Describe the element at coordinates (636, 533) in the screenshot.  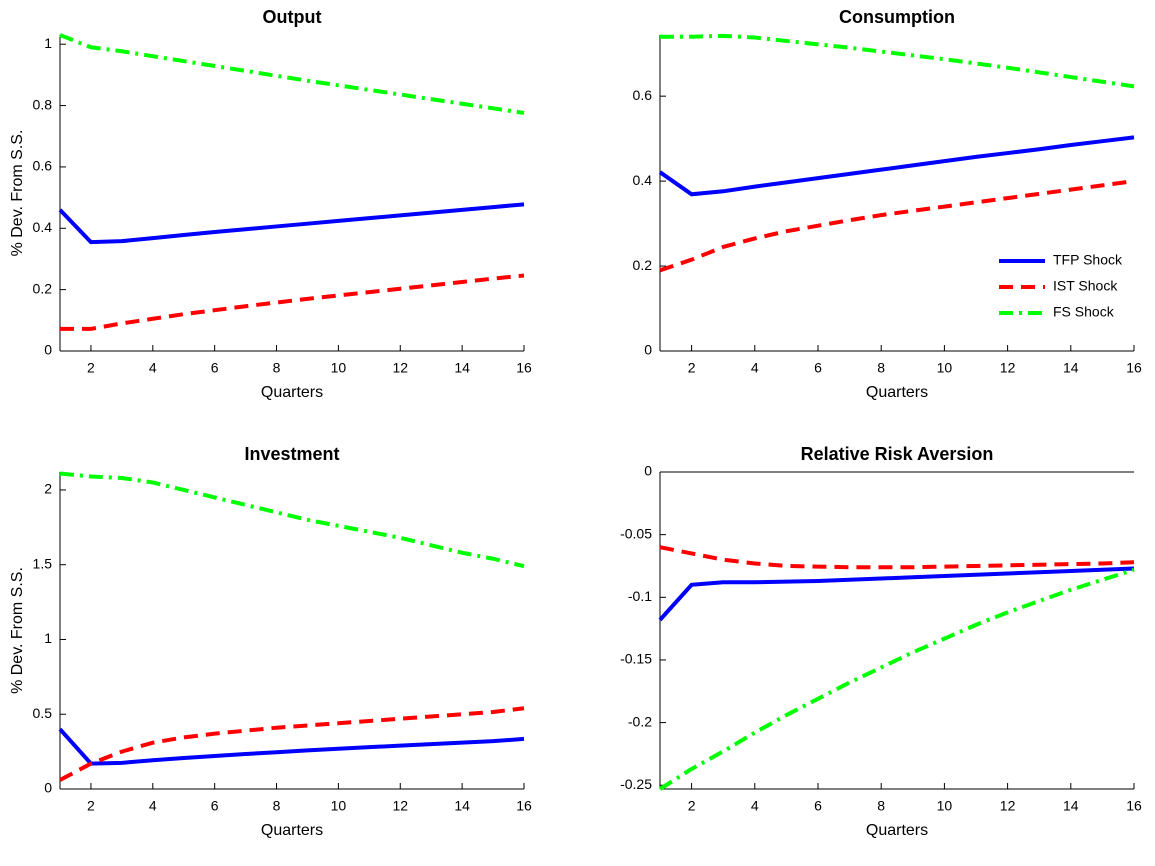
I see `y-tick-label: -0.05` at that location.